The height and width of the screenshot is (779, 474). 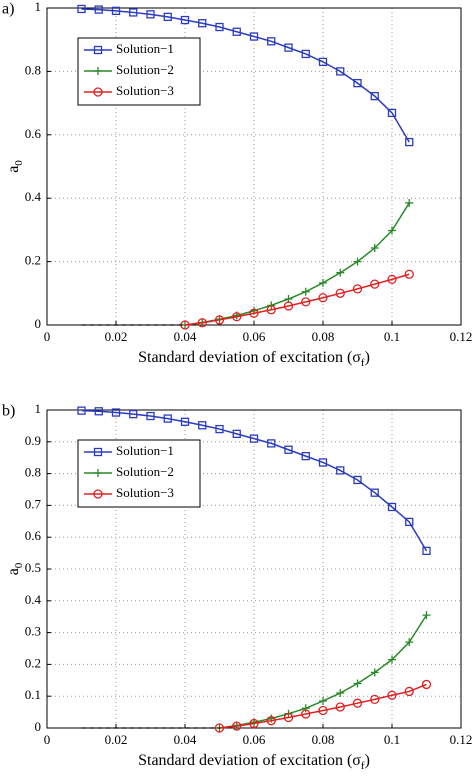 I want to click on y-axis-label-part: a, so click(x=13, y=571).